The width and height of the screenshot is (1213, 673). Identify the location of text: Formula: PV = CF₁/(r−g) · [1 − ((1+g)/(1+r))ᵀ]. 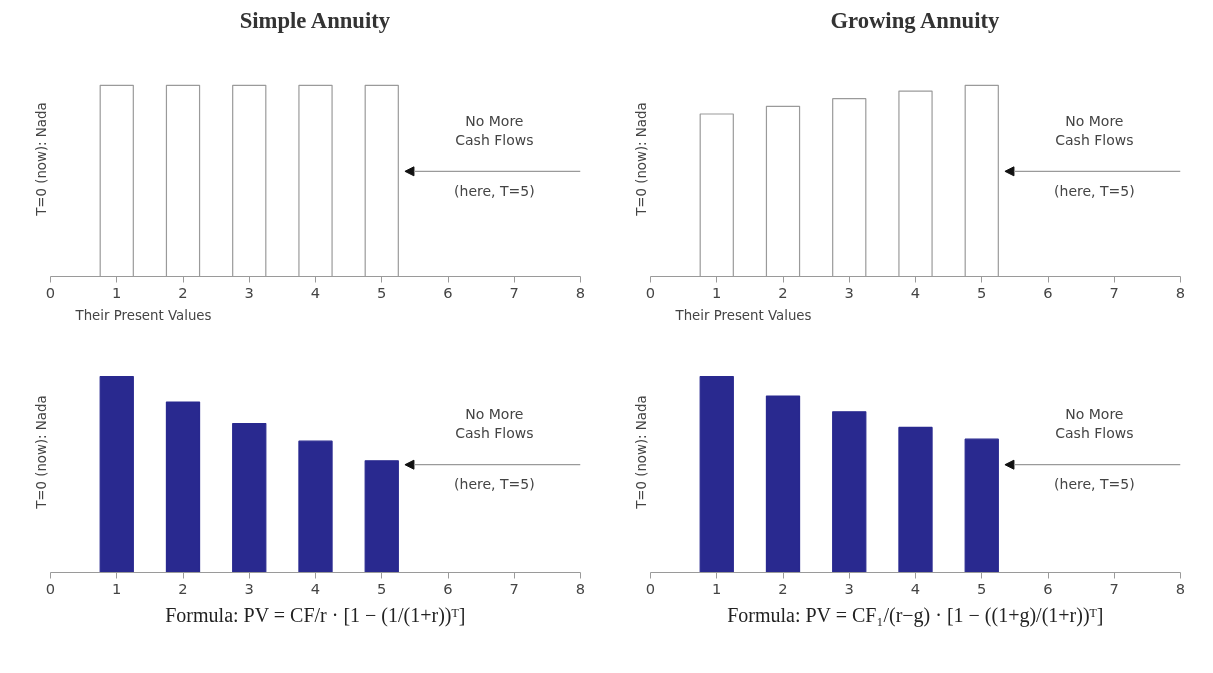
(915, 615).